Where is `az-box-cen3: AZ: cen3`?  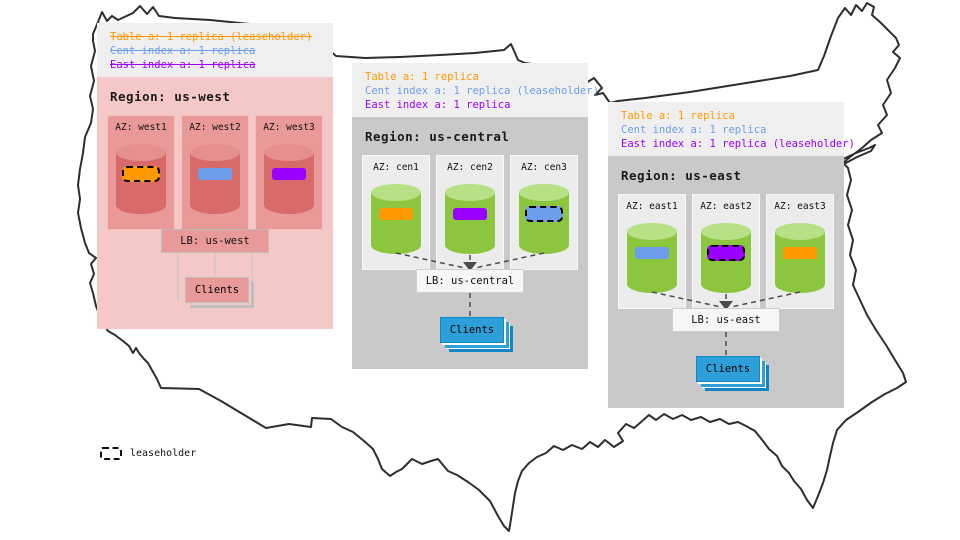
az-box-cen3: AZ: cen3 is located at coordinates (544, 212).